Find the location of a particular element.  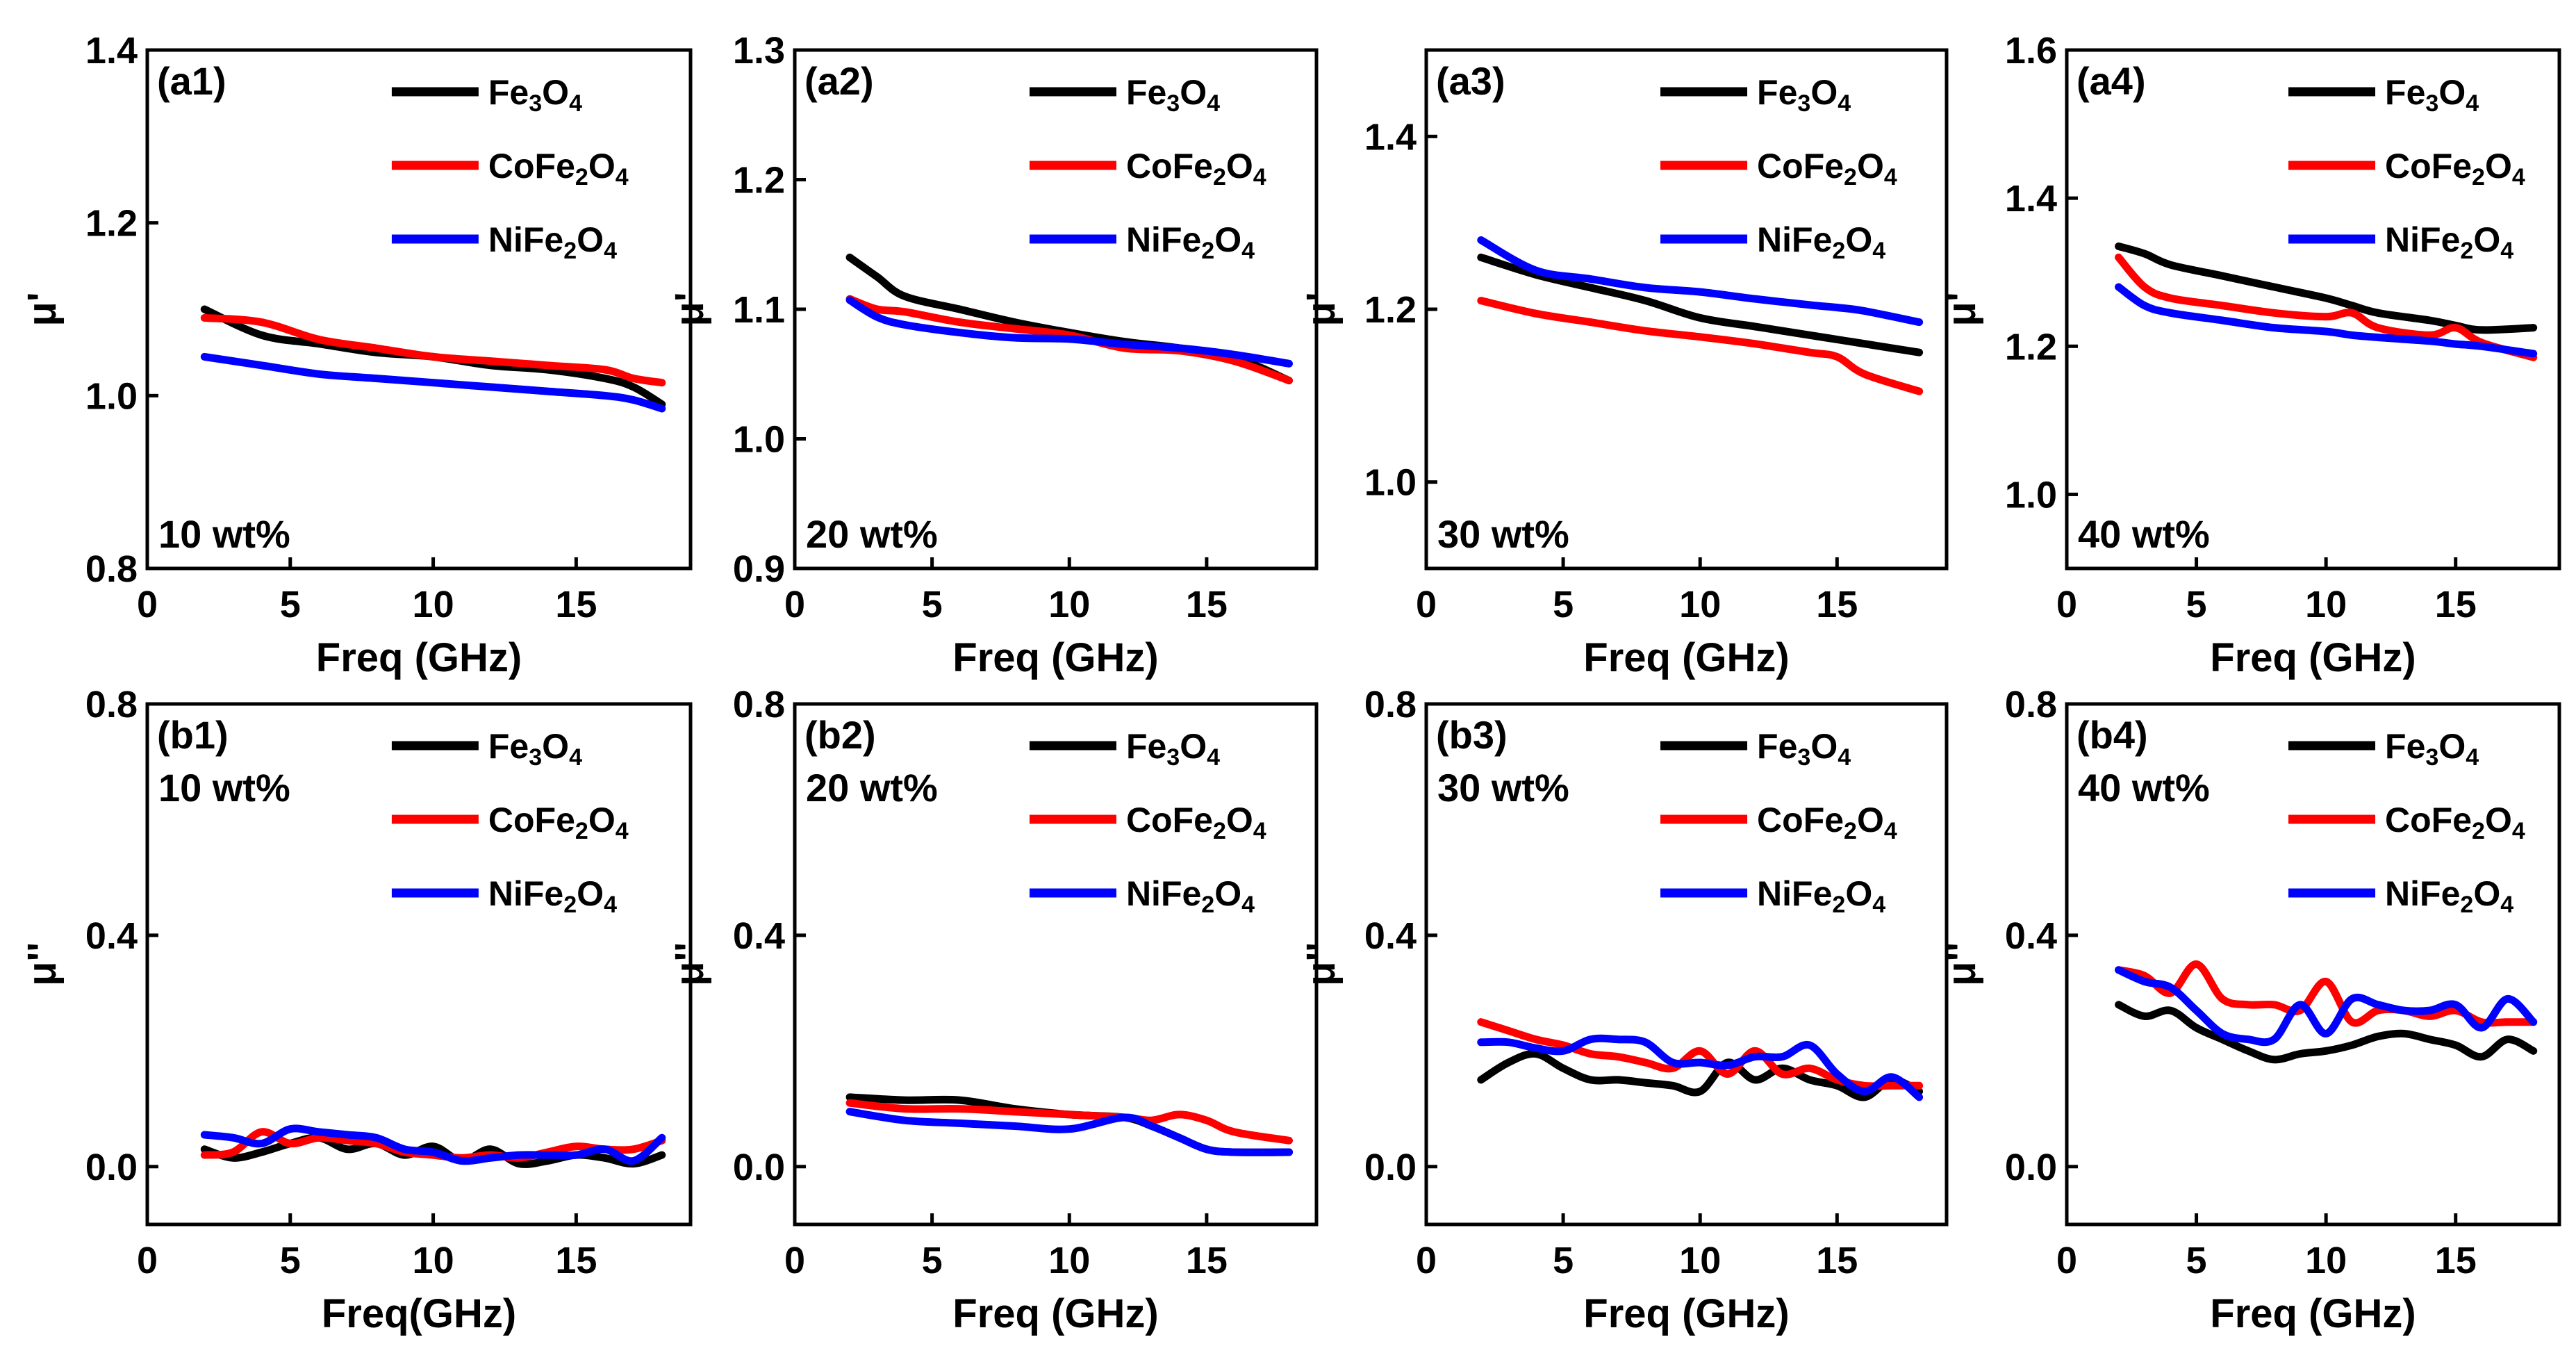

panel-tag: (b3) is located at coordinates (1472, 735).